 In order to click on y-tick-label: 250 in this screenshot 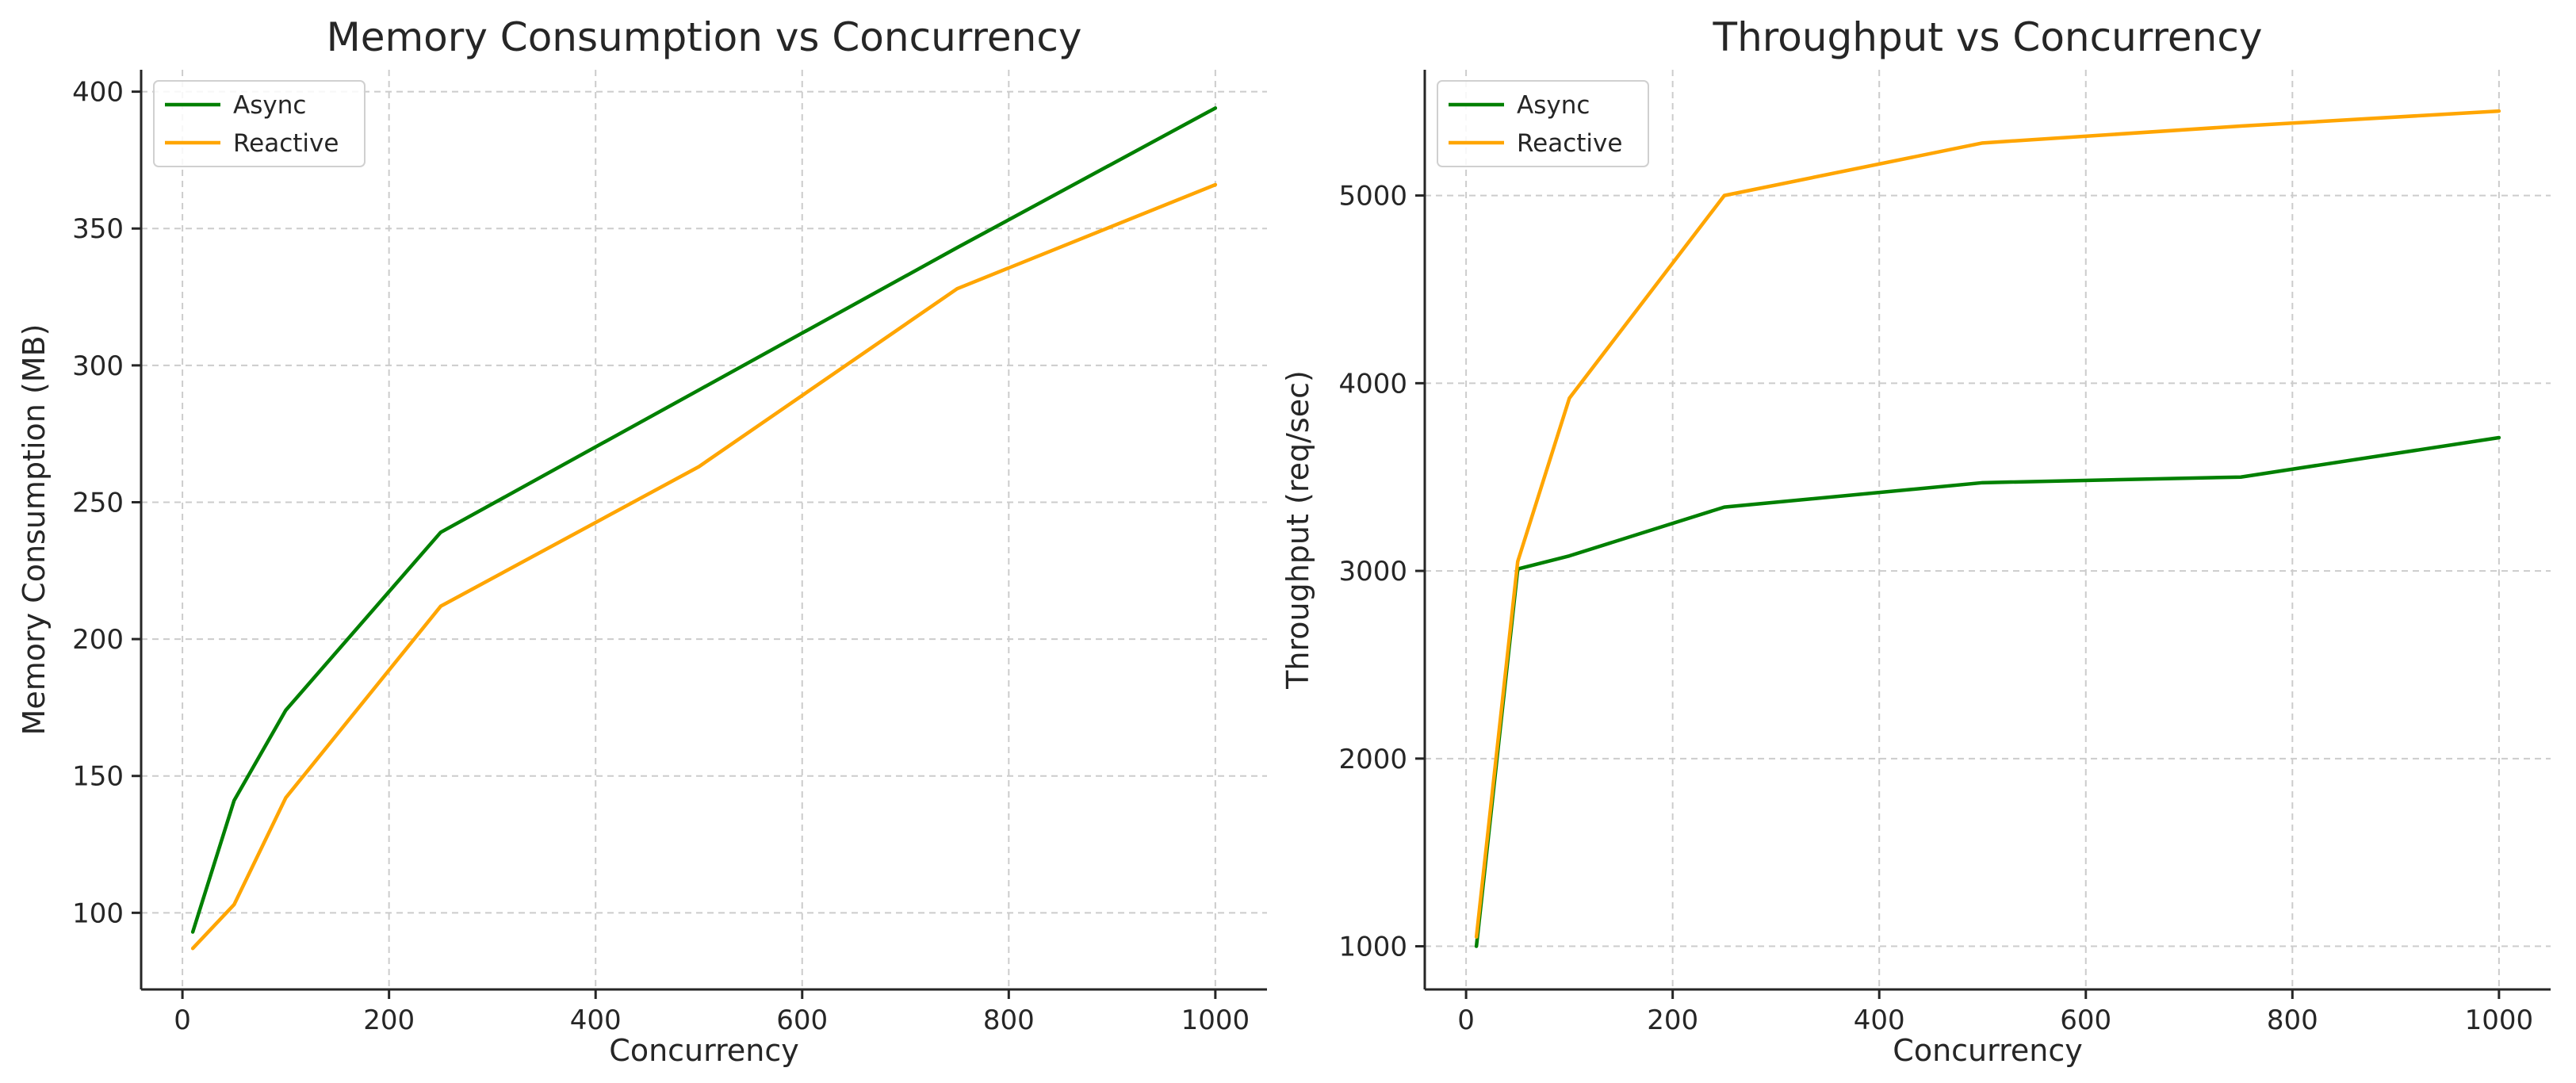, I will do `click(98, 503)`.